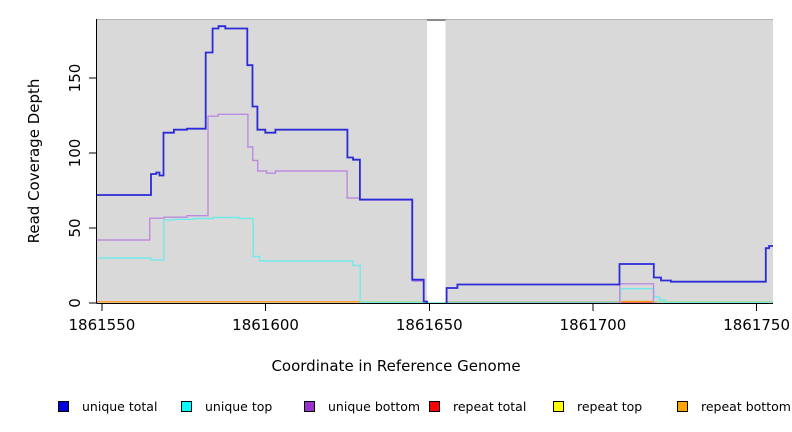  What do you see at coordinates (429, 325) in the screenshot?
I see `x-tick-label: 1861650` at bounding box center [429, 325].